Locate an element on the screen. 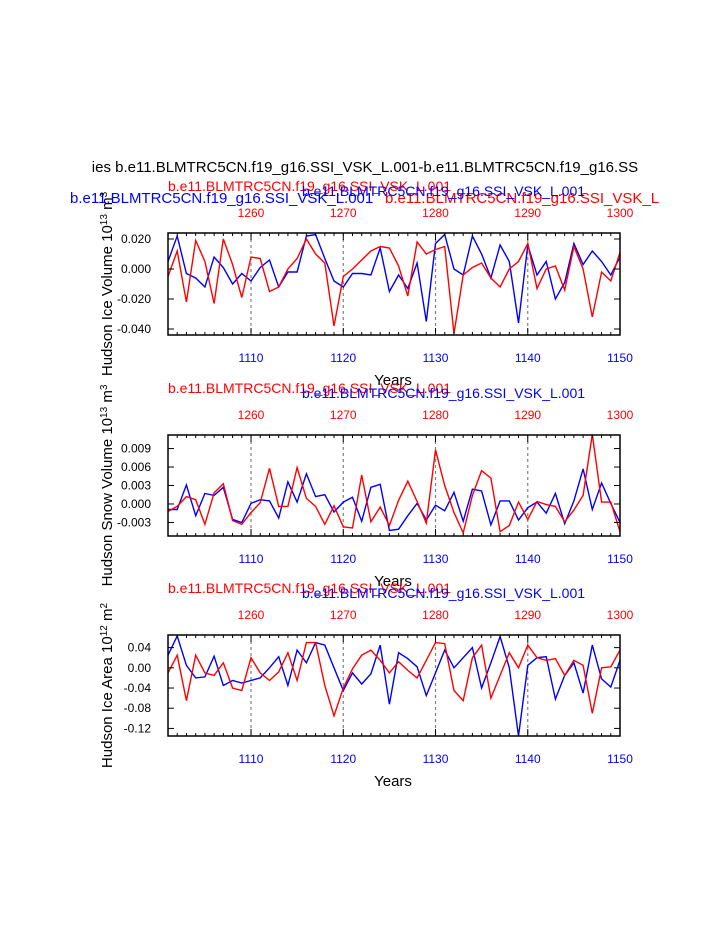 The image size is (723, 935). y-axis-label-exponent: 2 is located at coordinates (104, 606).